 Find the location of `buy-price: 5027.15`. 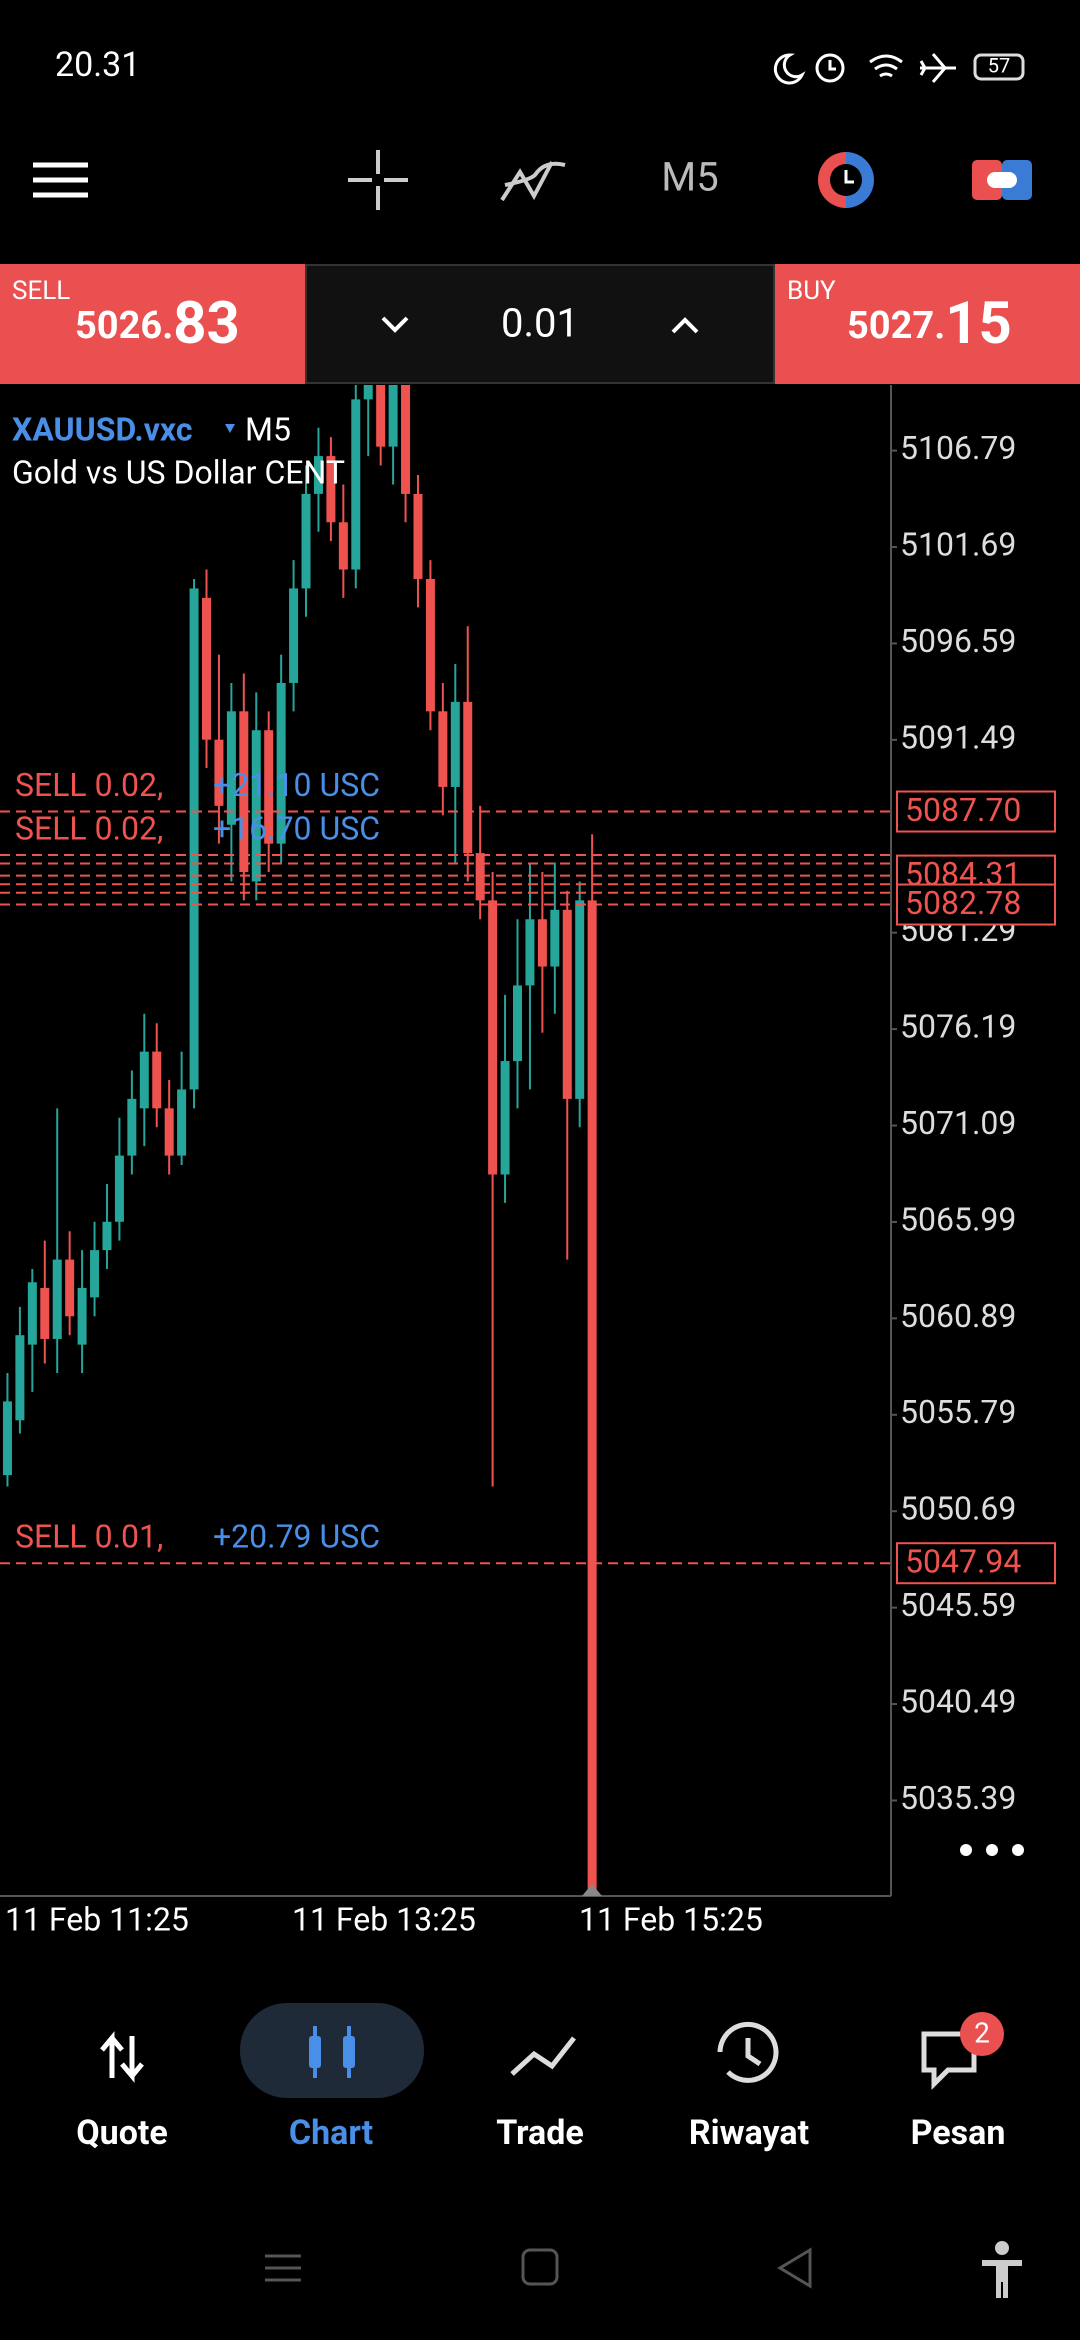

buy-price: 5027.15 is located at coordinates (929, 324).